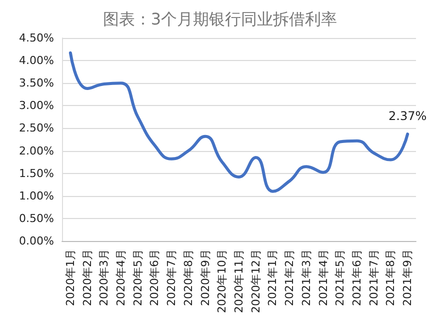  What do you see at coordinates (121, 277) in the screenshot?
I see `x-tick-label: 2020年4月` at bounding box center [121, 277].